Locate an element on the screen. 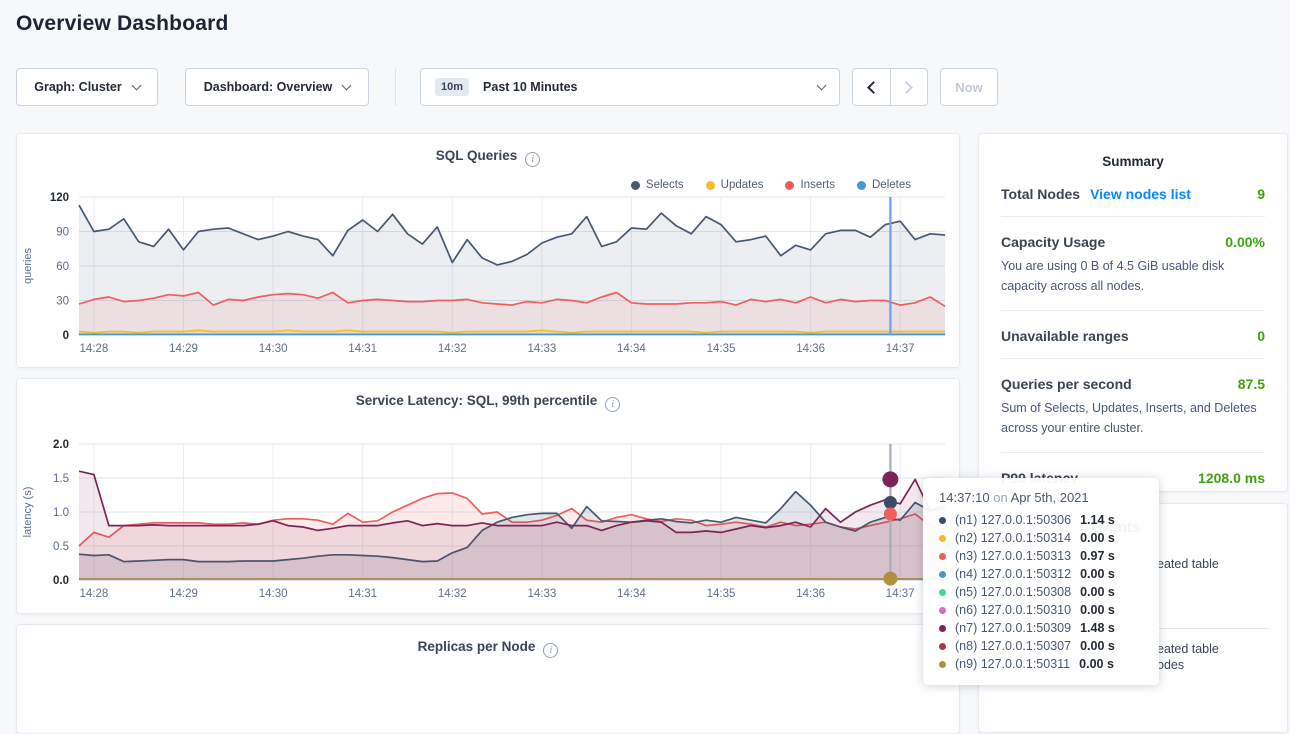  dashboard-dropdown: Dashboard: Overview is located at coordinates (277, 87).